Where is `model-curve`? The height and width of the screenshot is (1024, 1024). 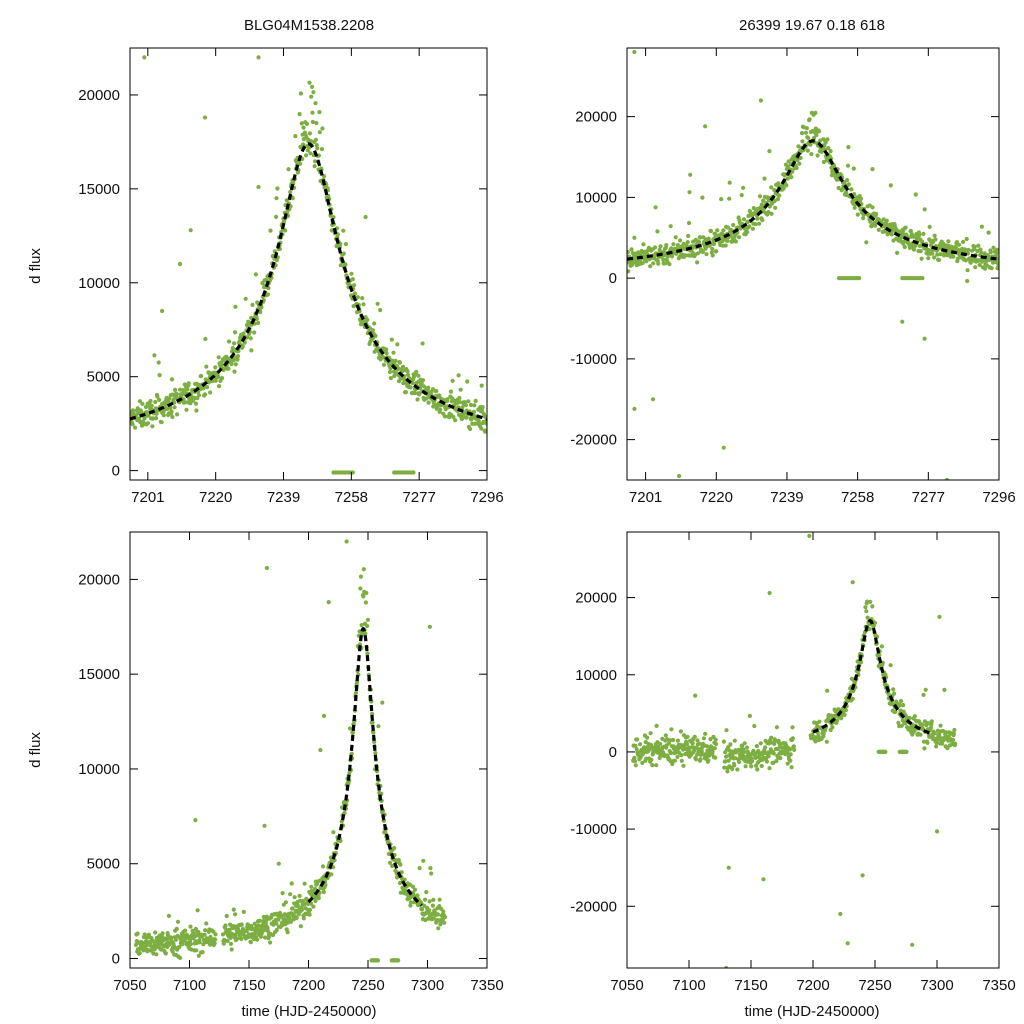
model-curve is located at coordinates (308, 281).